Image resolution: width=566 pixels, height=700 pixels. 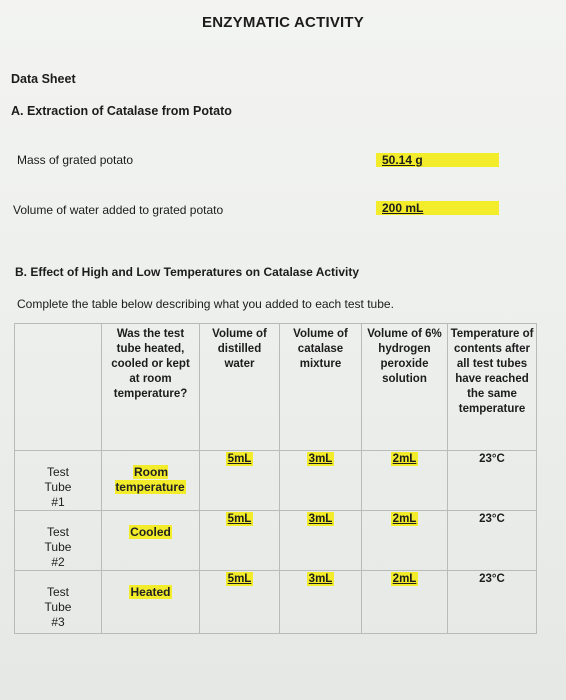 What do you see at coordinates (75, 160) in the screenshot?
I see `mass-label: Mass of grated potato` at bounding box center [75, 160].